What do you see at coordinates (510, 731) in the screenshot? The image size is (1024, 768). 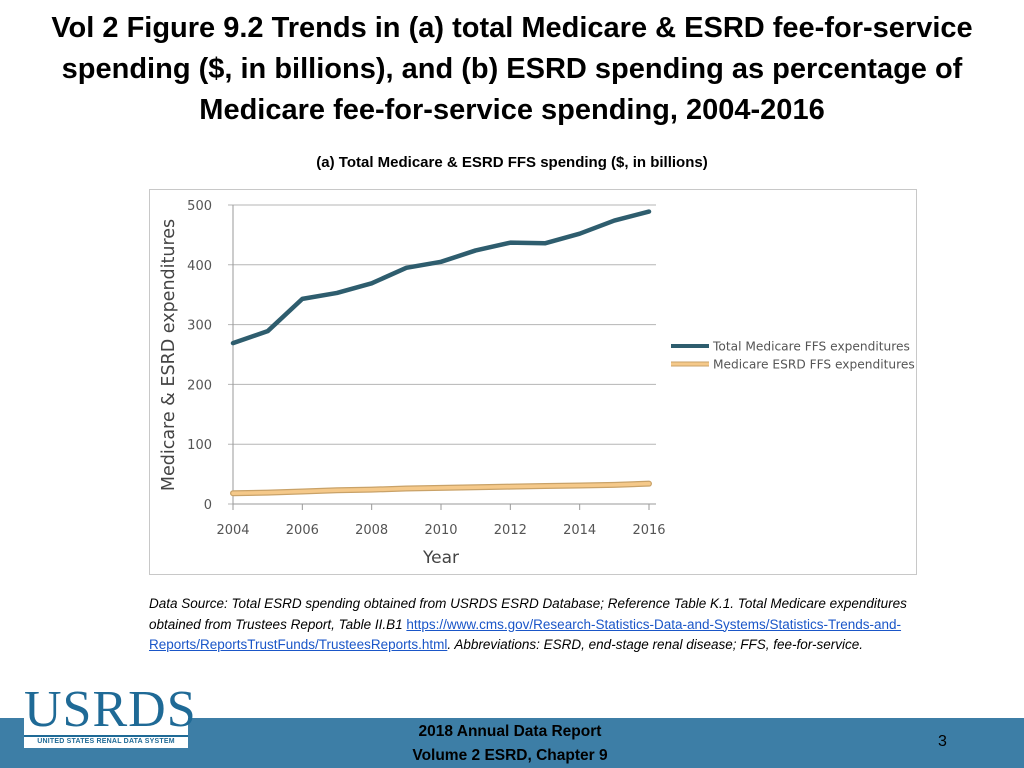 I see `footer-line-1: 2018 Annual Data Report` at bounding box center [510, 731].